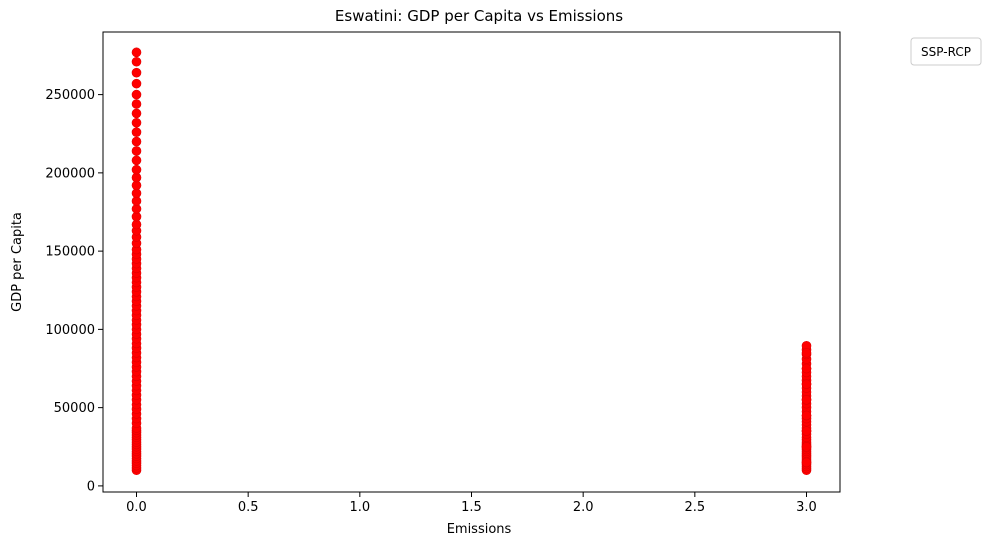  What do you see at coordinates (70, 95) in the screenshot?
I see `y-tick-label: 250000` at bounding box center [70, 95].